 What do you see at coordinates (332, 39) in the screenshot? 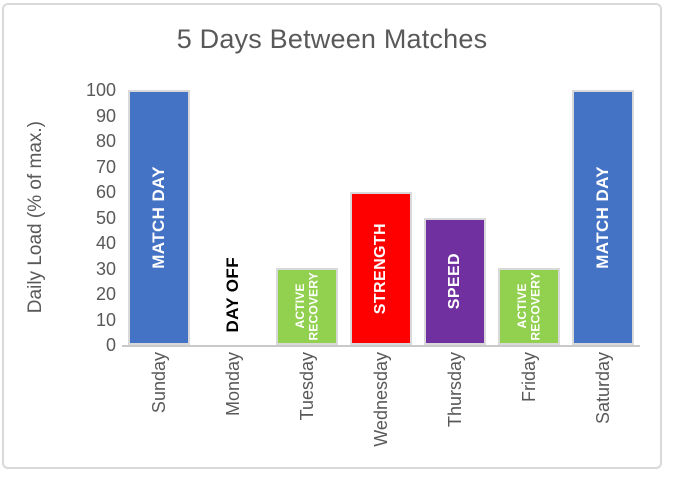
I see `chart-title: 5 Days Between Matches` at bounding box center [332, 39].